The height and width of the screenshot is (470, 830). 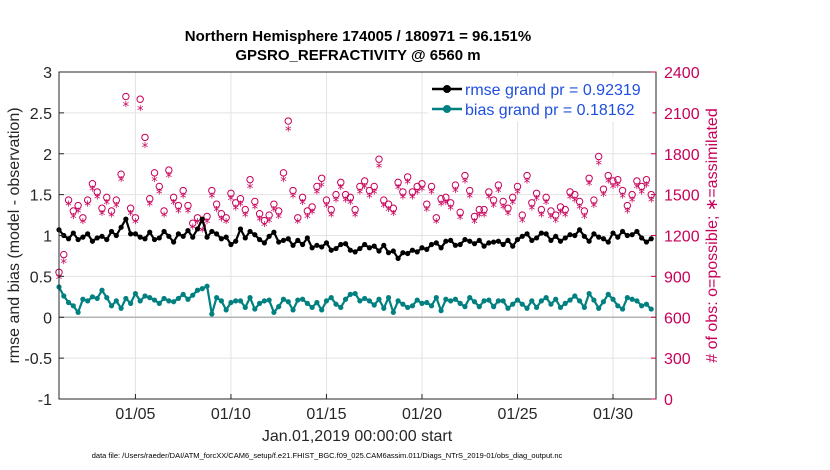 I want to click on legend-box, so click(x=540, y=99).